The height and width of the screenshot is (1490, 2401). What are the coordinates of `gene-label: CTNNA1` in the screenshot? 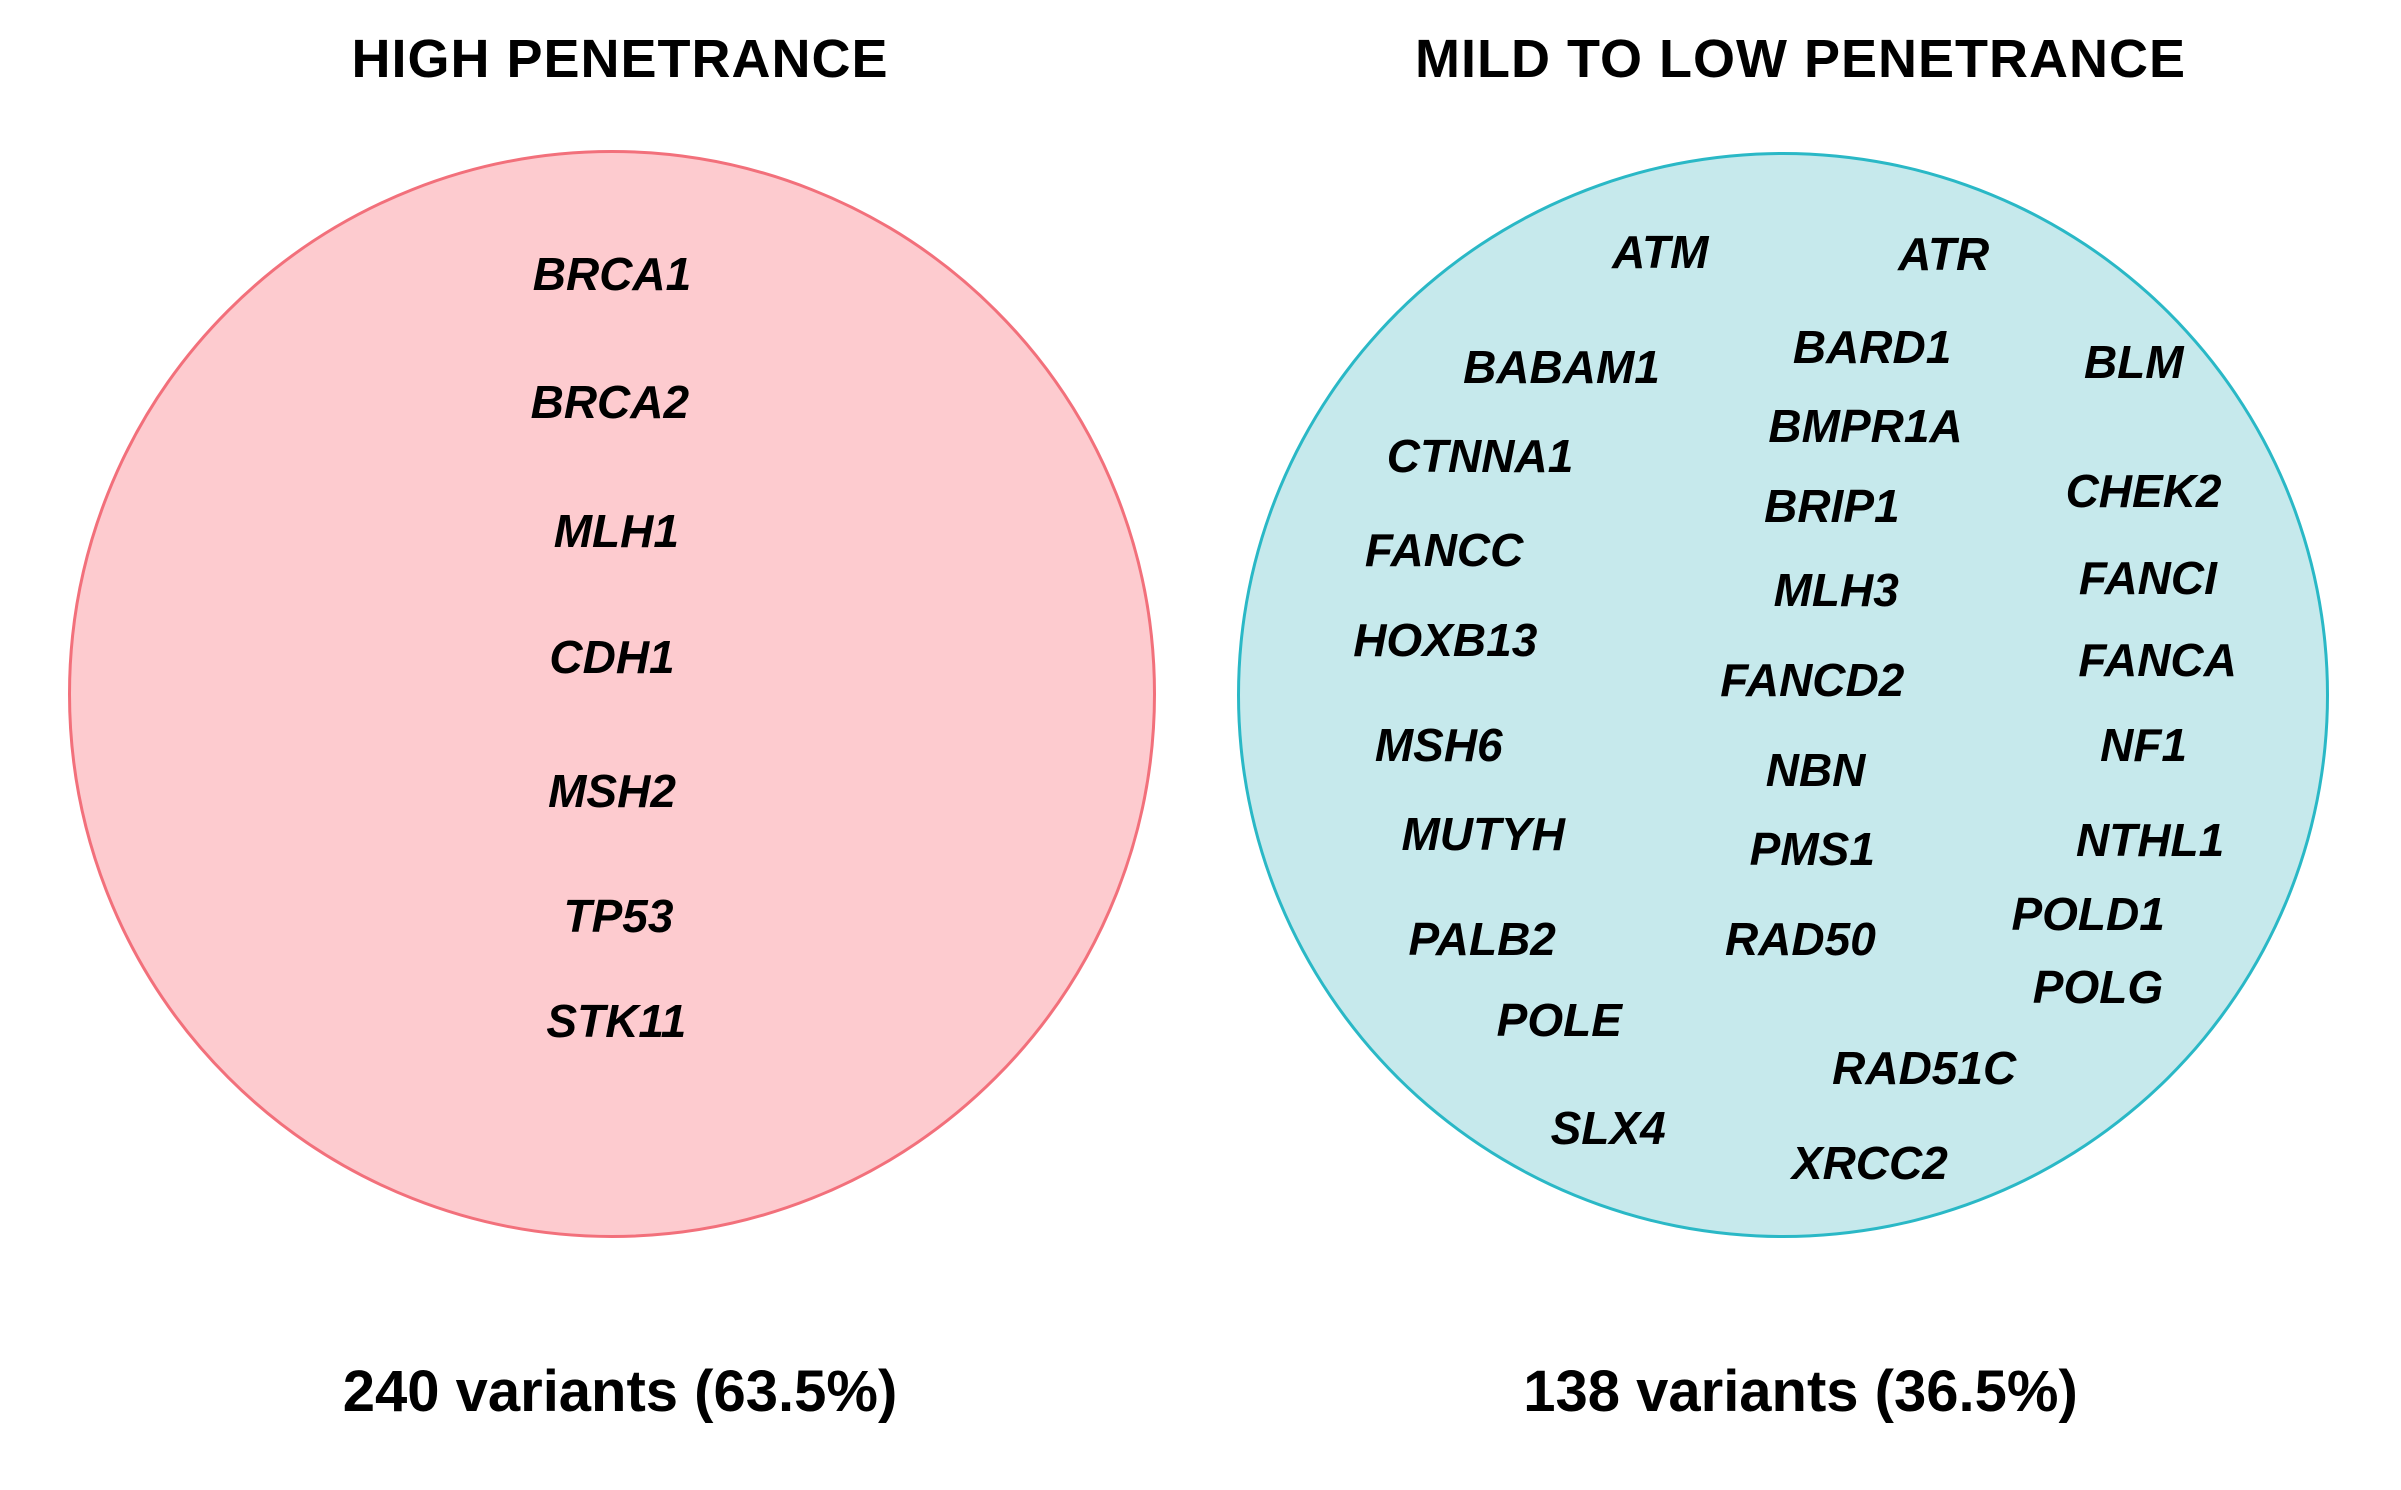 It's located at (1480, 456).